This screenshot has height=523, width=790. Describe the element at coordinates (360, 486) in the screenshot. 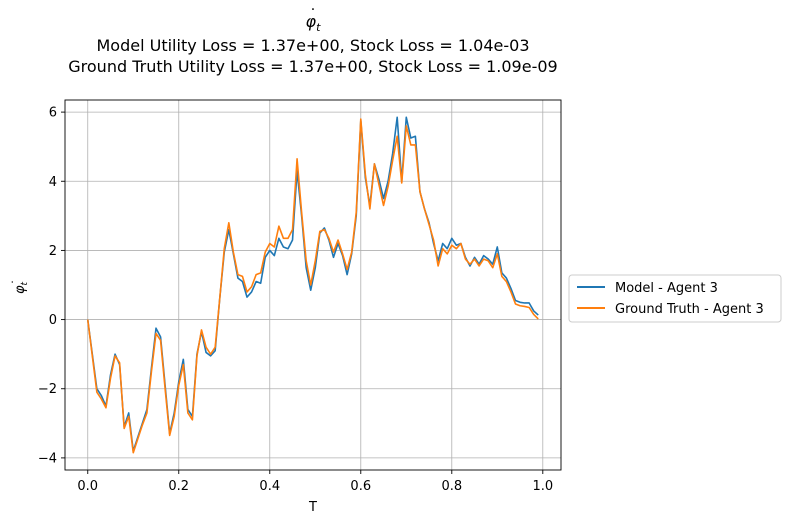

I see `x-tick-label: 0.6` at that location.